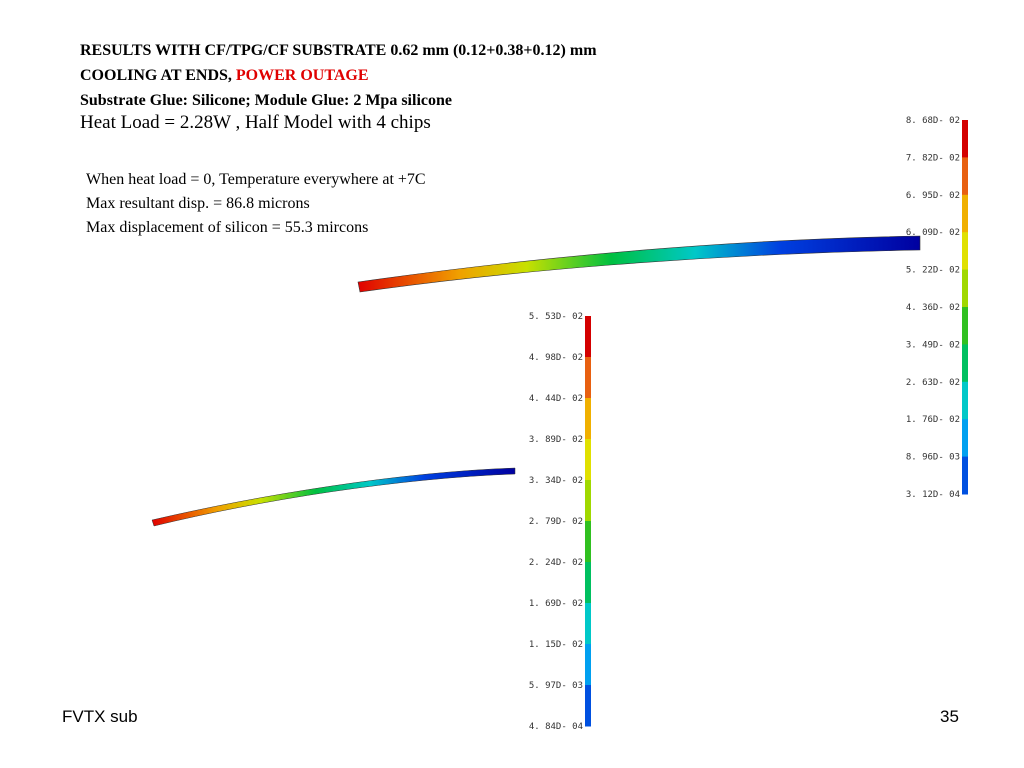 This screenshot has height=768, width=1024. Describe the element at coordinates (933, 233) in the screenshot. I see `colorbar-label: 6. 09D- 02` at that location.